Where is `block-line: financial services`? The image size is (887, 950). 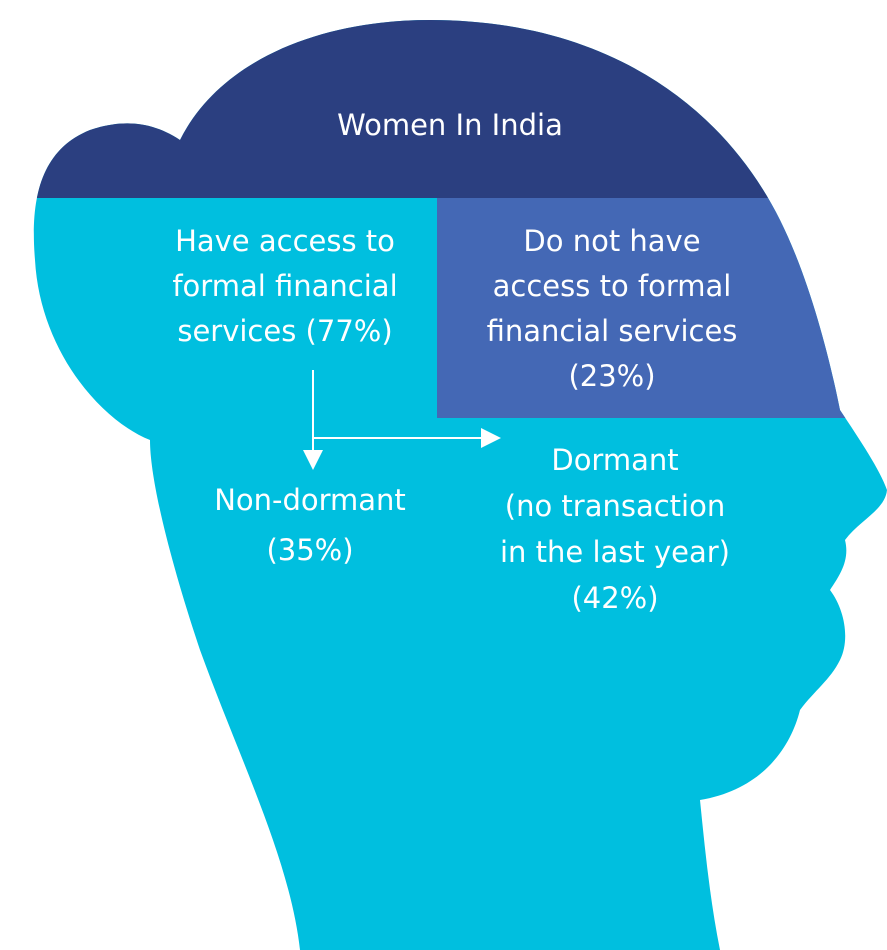 block-line: financial services is located at coordinates (612, 331).